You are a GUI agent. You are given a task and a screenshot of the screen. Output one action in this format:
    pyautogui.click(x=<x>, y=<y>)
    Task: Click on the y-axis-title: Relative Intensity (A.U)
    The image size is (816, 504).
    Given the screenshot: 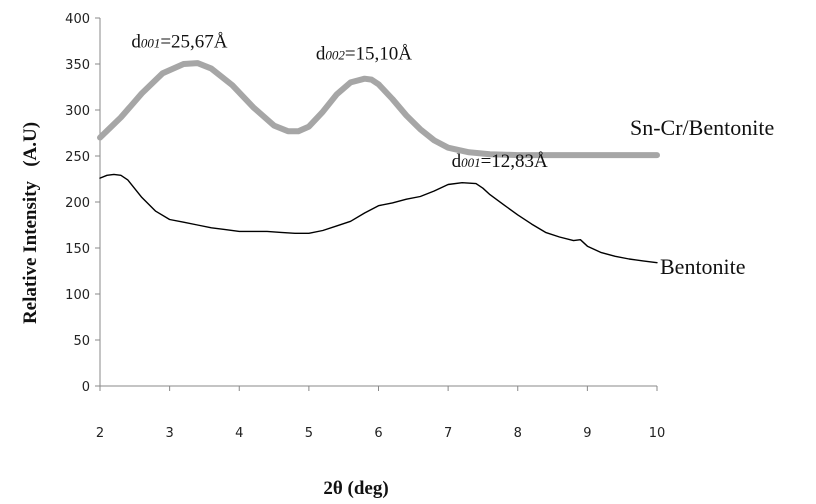 What is the action you would take?
    pyautogui.click(x=30, y=223)
    